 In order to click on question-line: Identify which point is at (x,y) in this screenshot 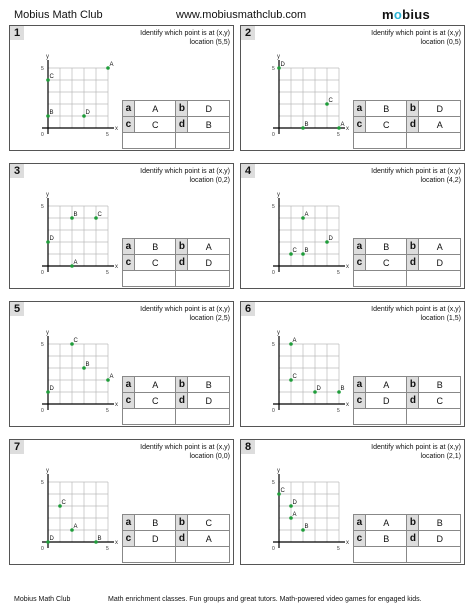, I will do `click(416, 309)`.